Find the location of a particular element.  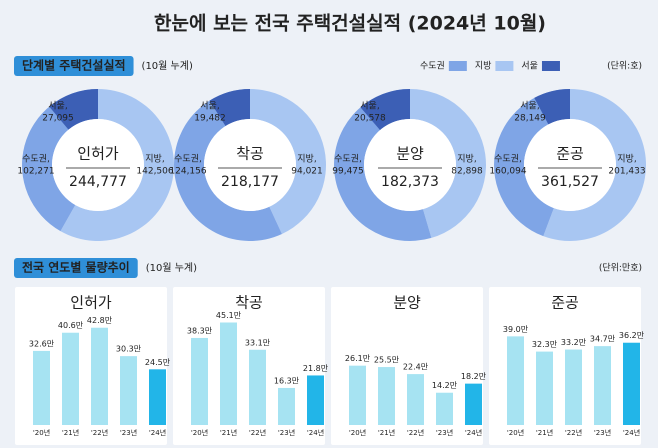

donut-total: 218,177 is located at coordinates (250, 182).